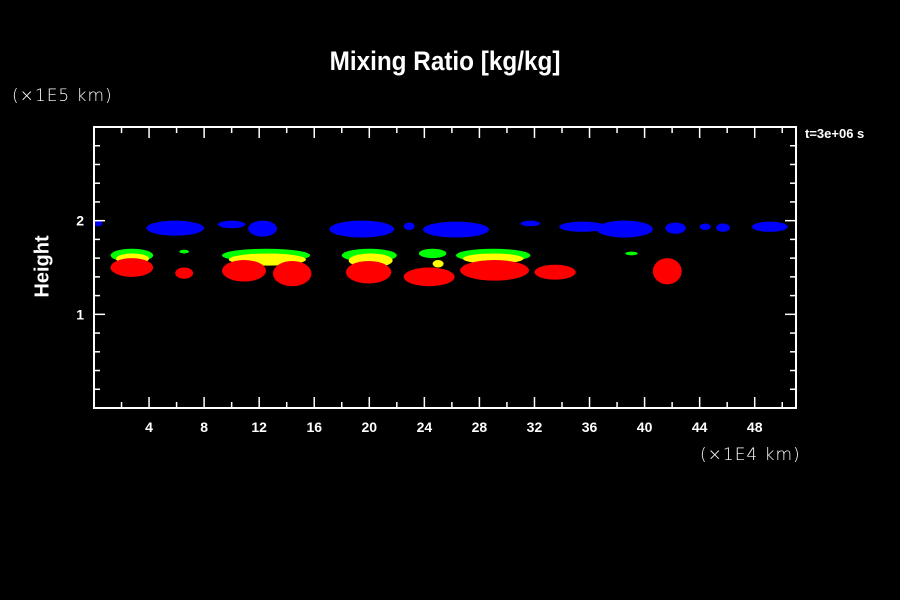  What do you see at coordinates (80, 221) in the screenshot?
I see `y-tick-label: 2` at bounding box center [80, 221].